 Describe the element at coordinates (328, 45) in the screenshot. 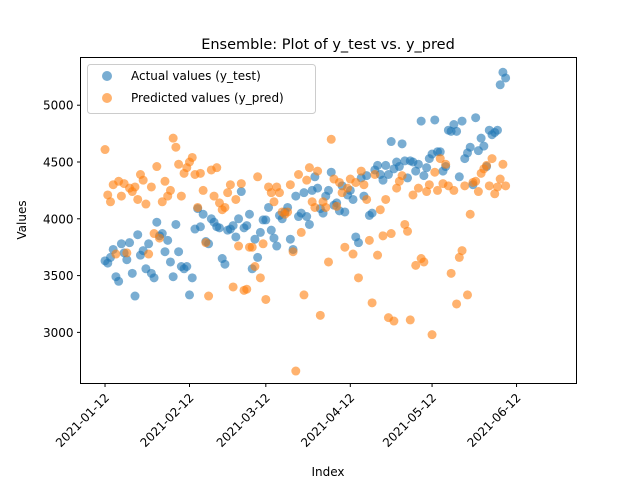

I see `chart-title: Ensemble: Plot of y_test vs. y_pred` at that location.